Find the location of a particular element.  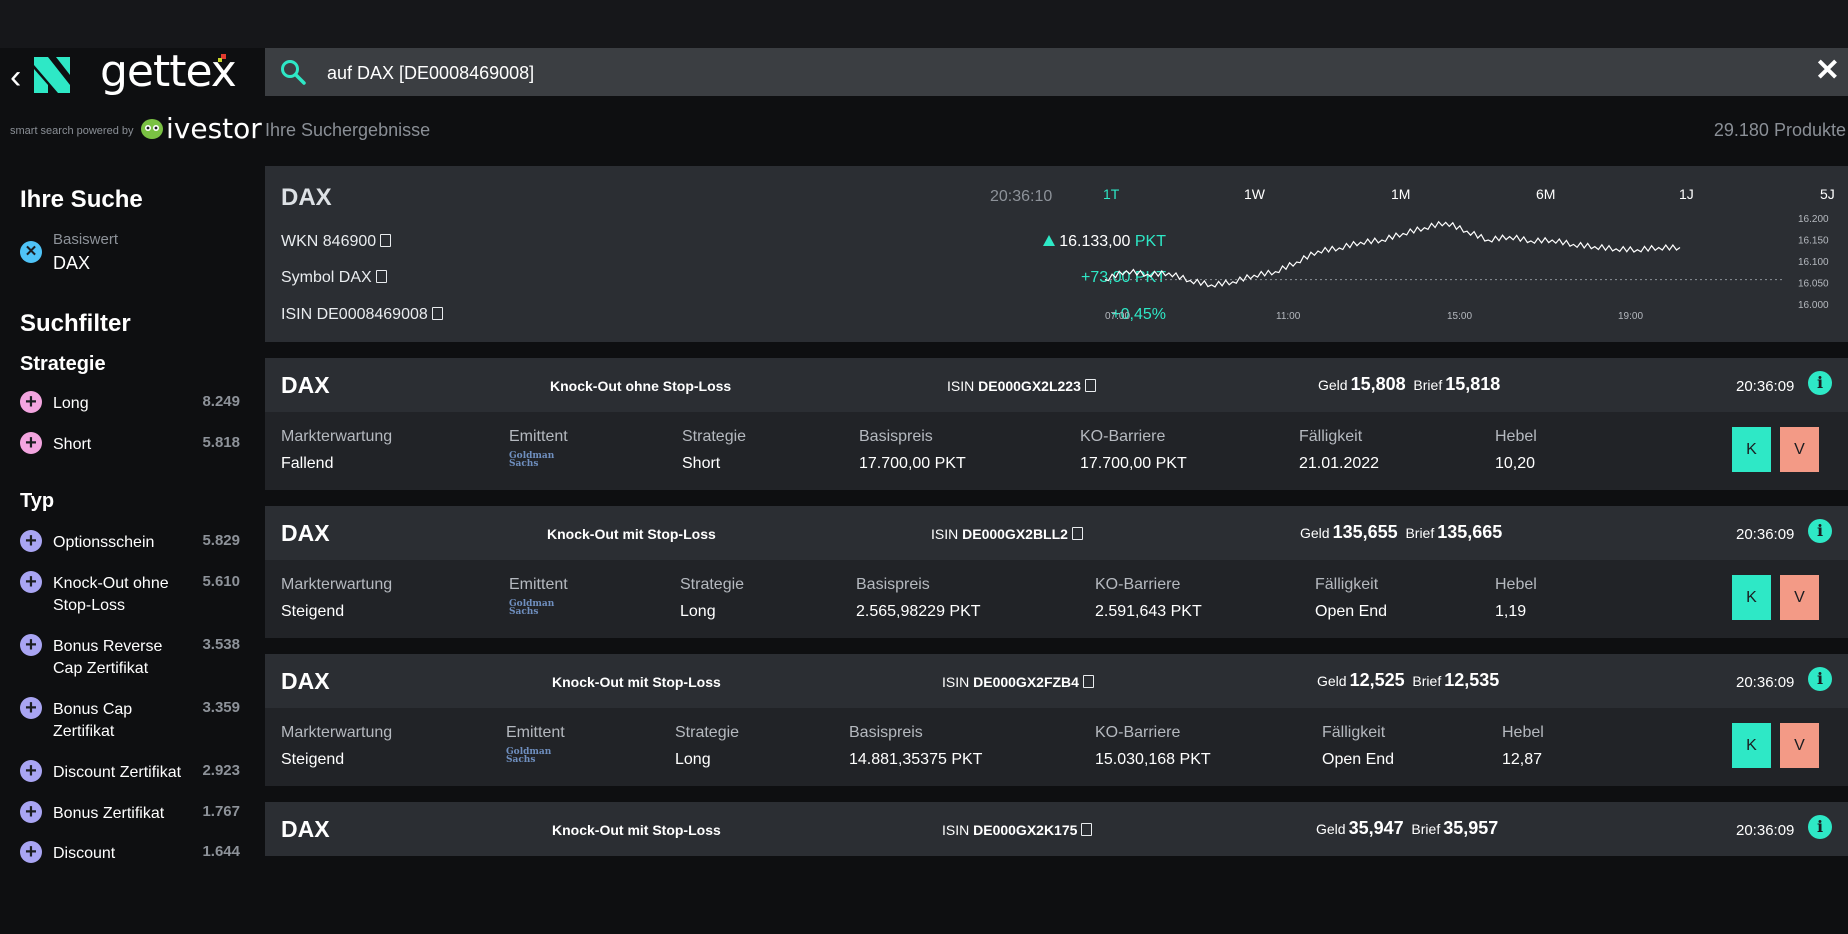

search-bar: ✕ is located at coordinates (1056, 72).